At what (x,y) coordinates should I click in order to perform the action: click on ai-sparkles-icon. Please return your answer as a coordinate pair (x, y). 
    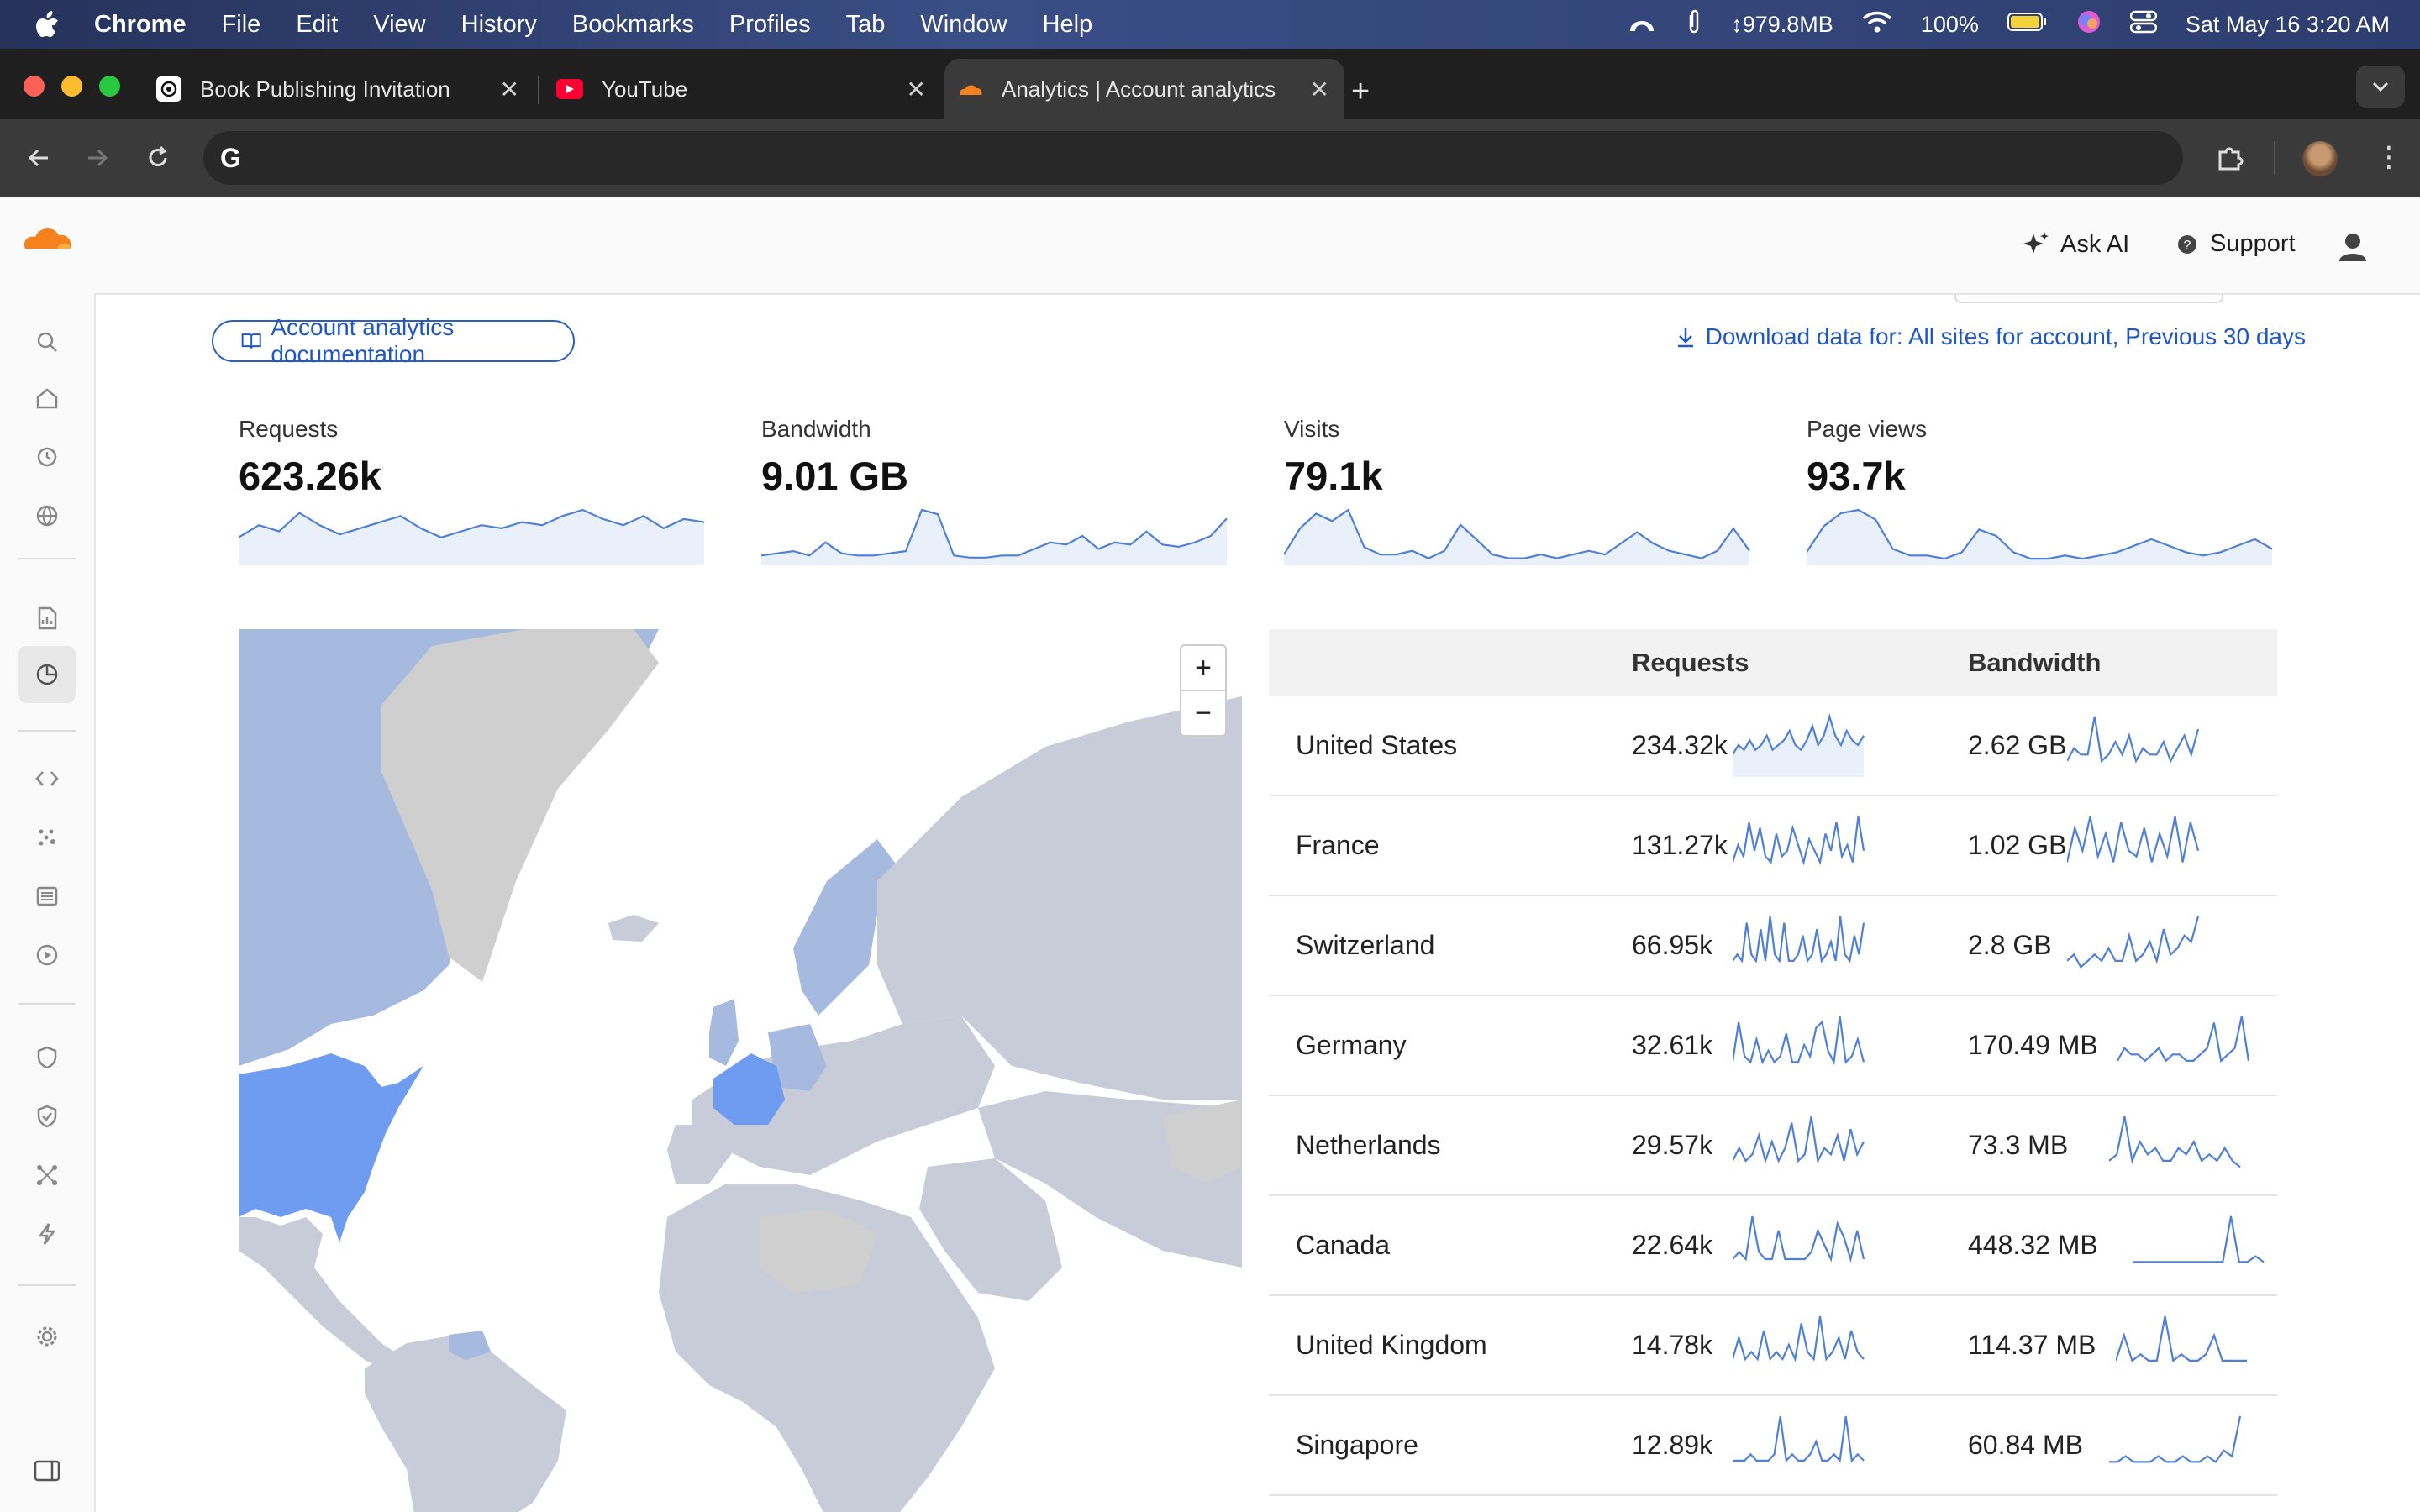
    Looking at the image, I should click on (47, 837).